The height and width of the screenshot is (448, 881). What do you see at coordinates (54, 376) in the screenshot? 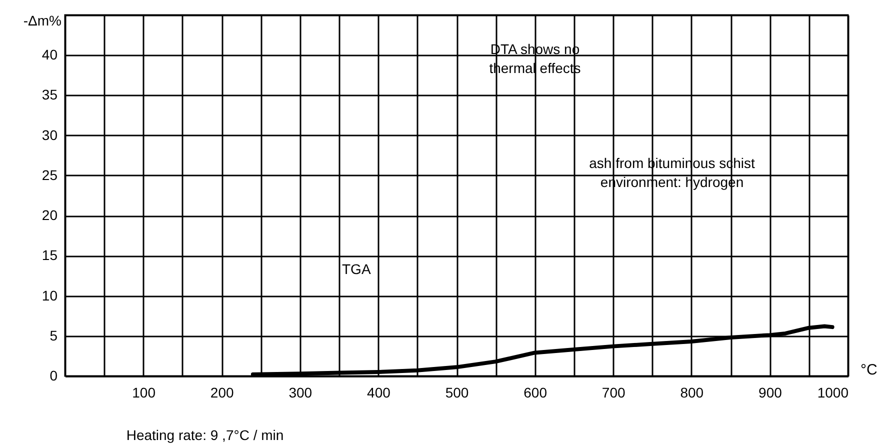
I see `y-tick-label: 0` at bounding box center [54, 376].